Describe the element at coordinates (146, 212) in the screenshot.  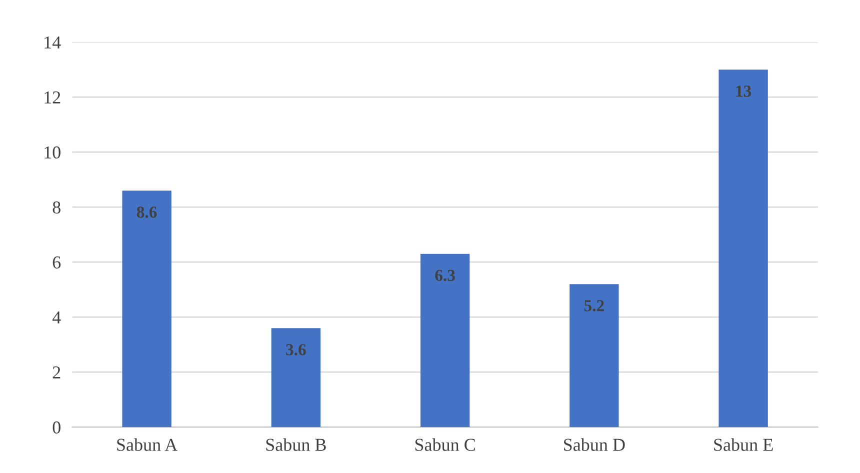
I see `data-label: 8.6` at that location.